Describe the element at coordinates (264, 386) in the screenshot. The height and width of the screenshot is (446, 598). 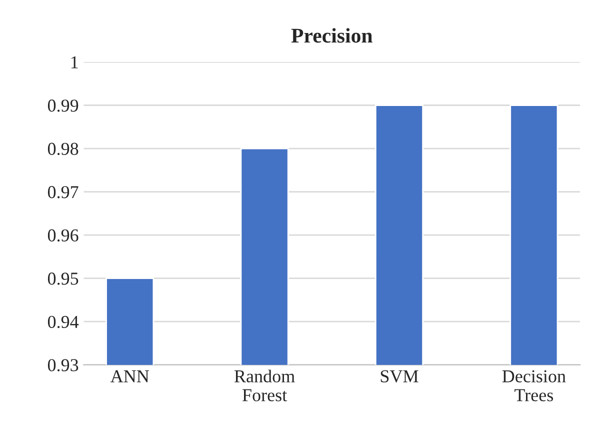
I see `x-tick-label: Random Forest` at that location.